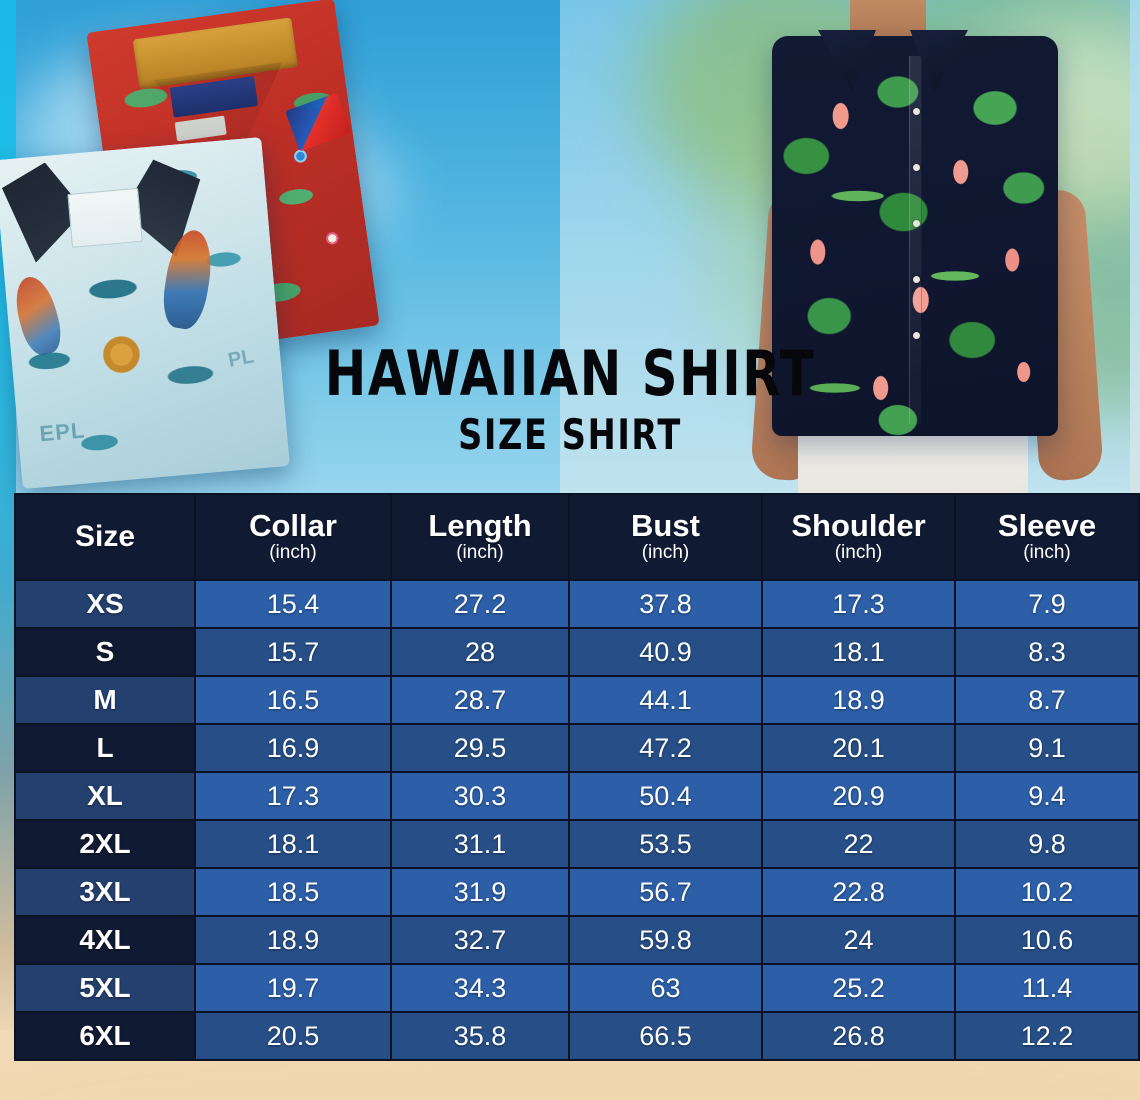  What do you see at coordinates (293, 844) in the screenshot?
I see `cell-collar: 18.1` at bounding box center [293, 844].